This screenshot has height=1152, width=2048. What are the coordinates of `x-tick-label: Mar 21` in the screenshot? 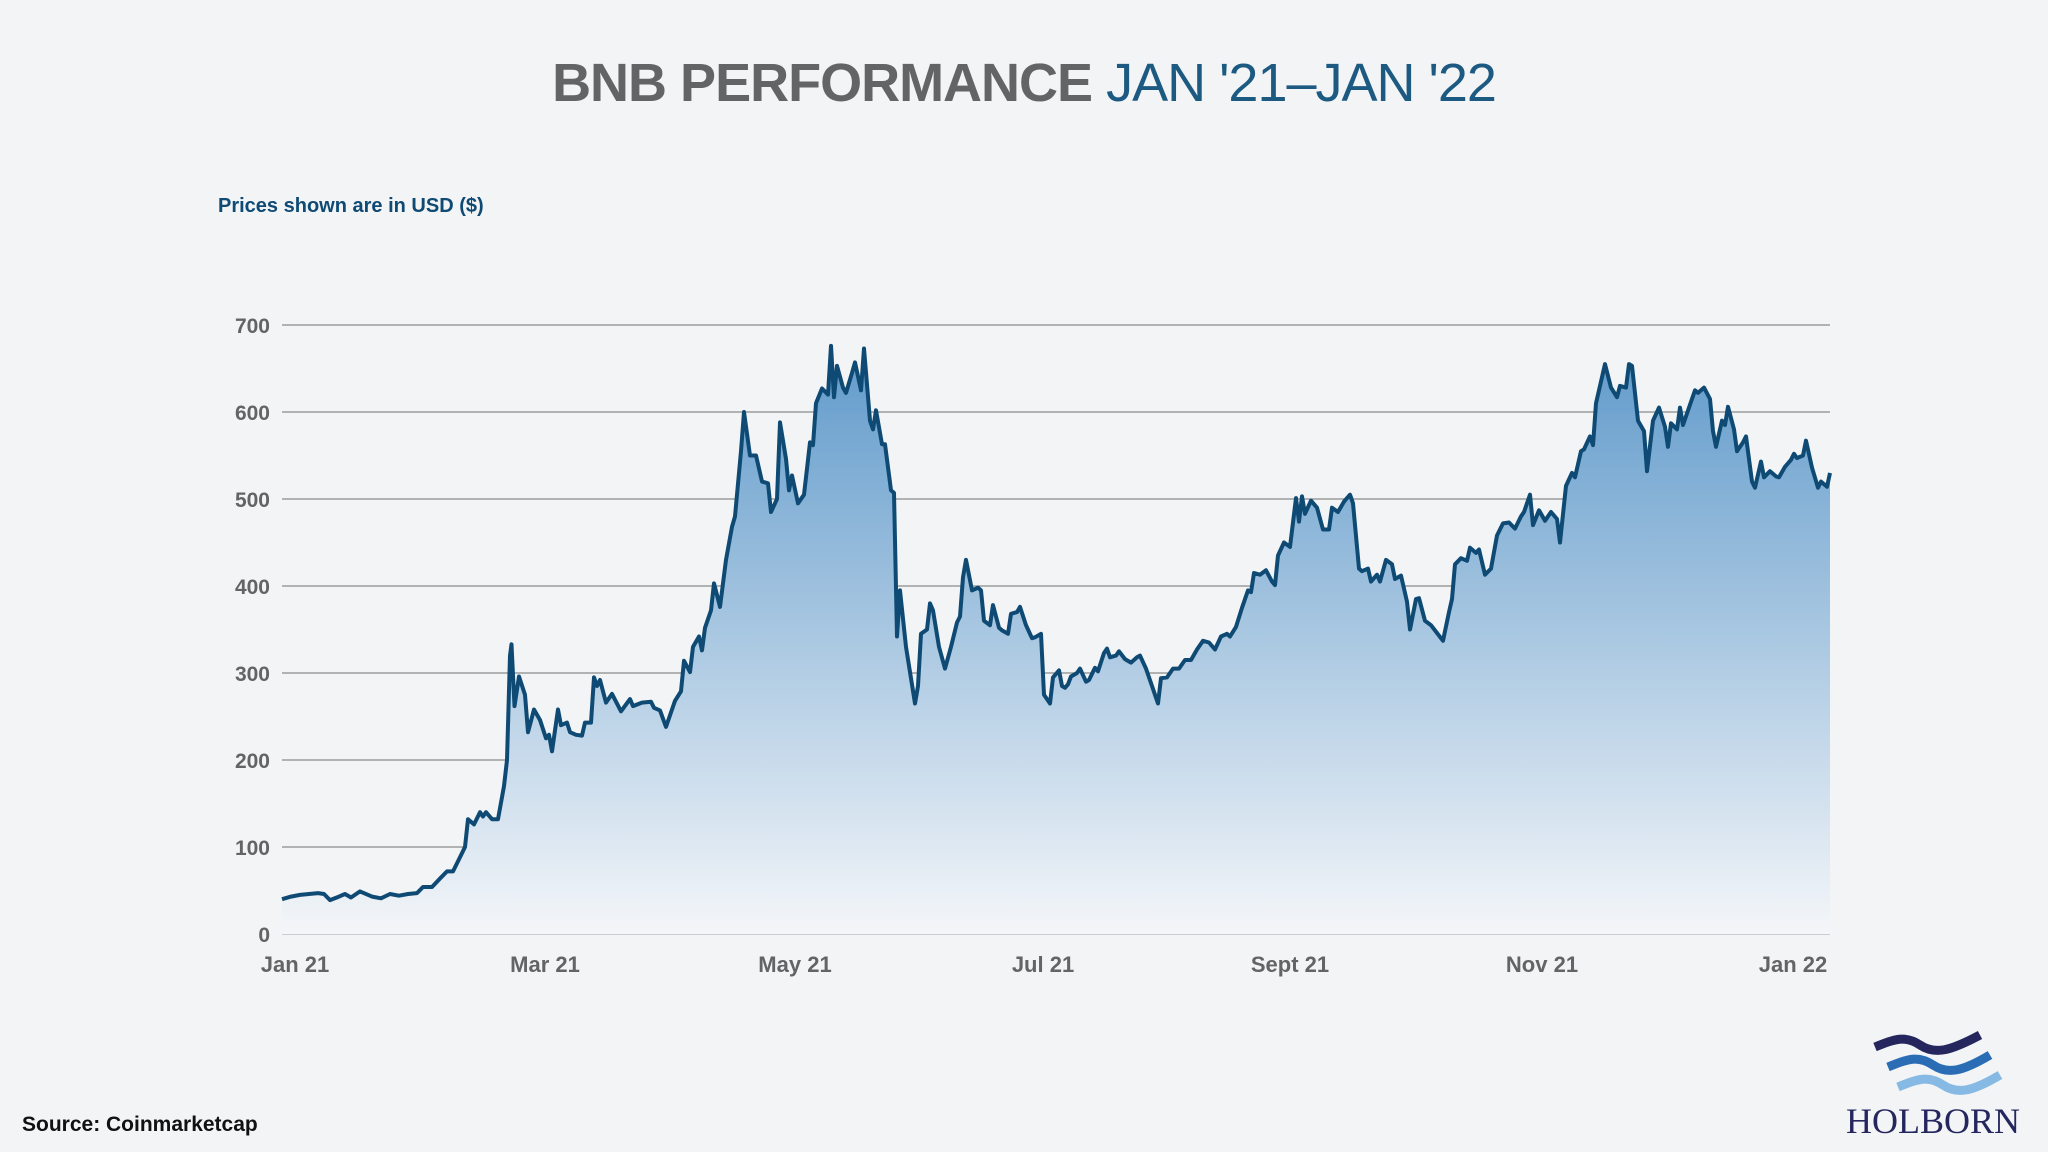 It's located at (545, 964).